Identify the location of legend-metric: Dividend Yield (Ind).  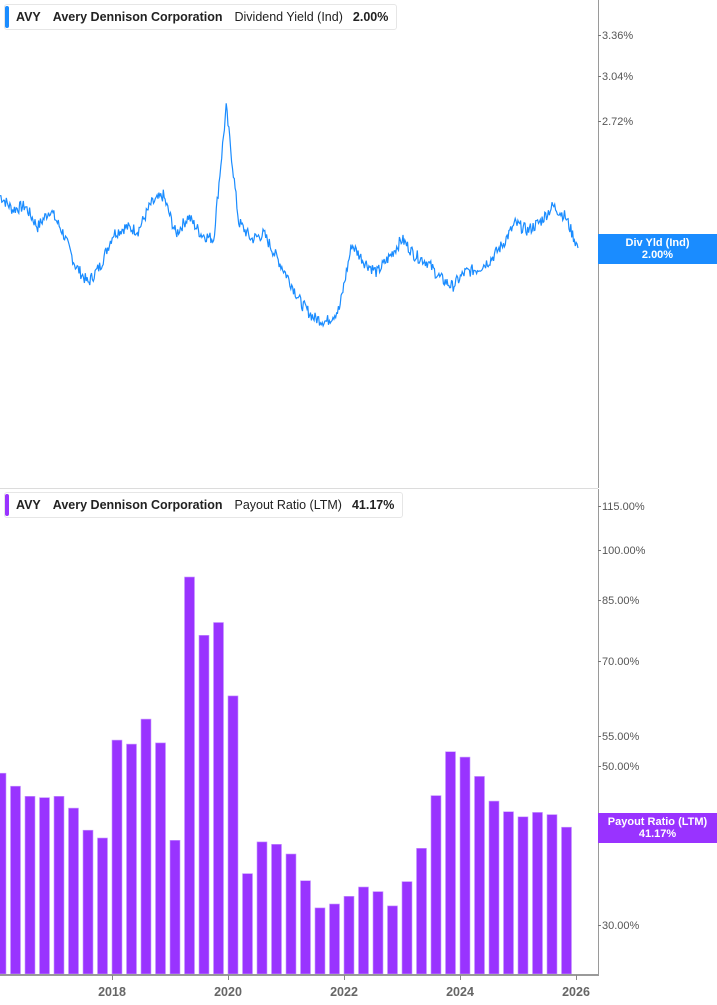
(288, 17).